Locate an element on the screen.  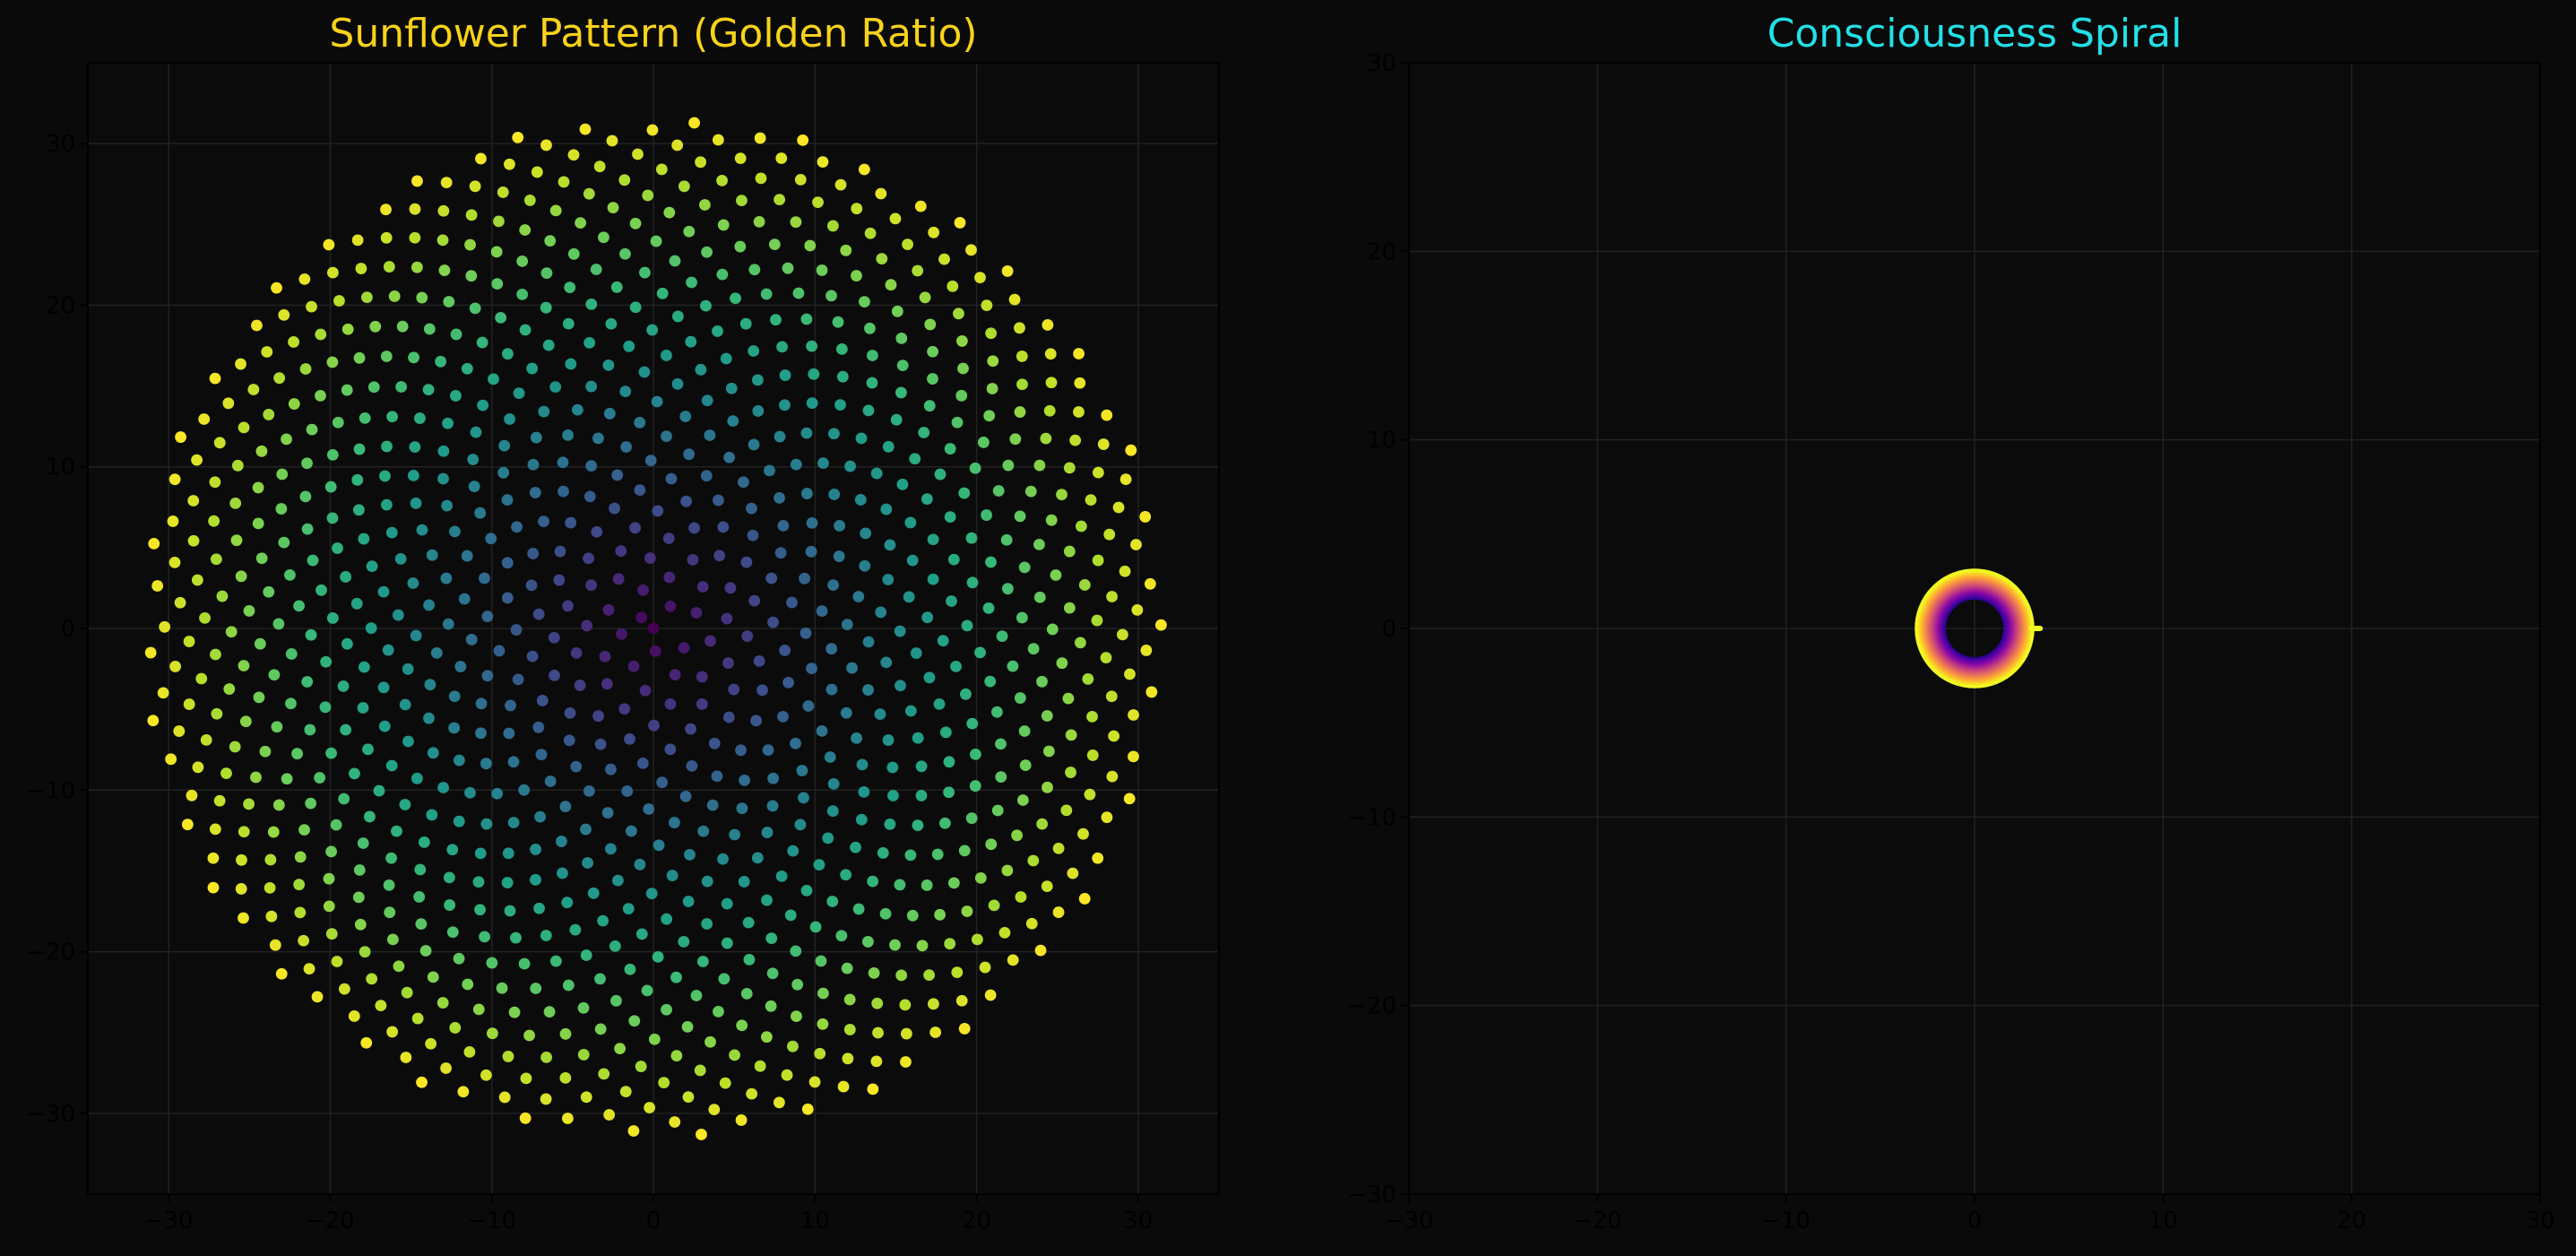
spiral-xtick-label: −20 is located at coordinates (1597, 1221).